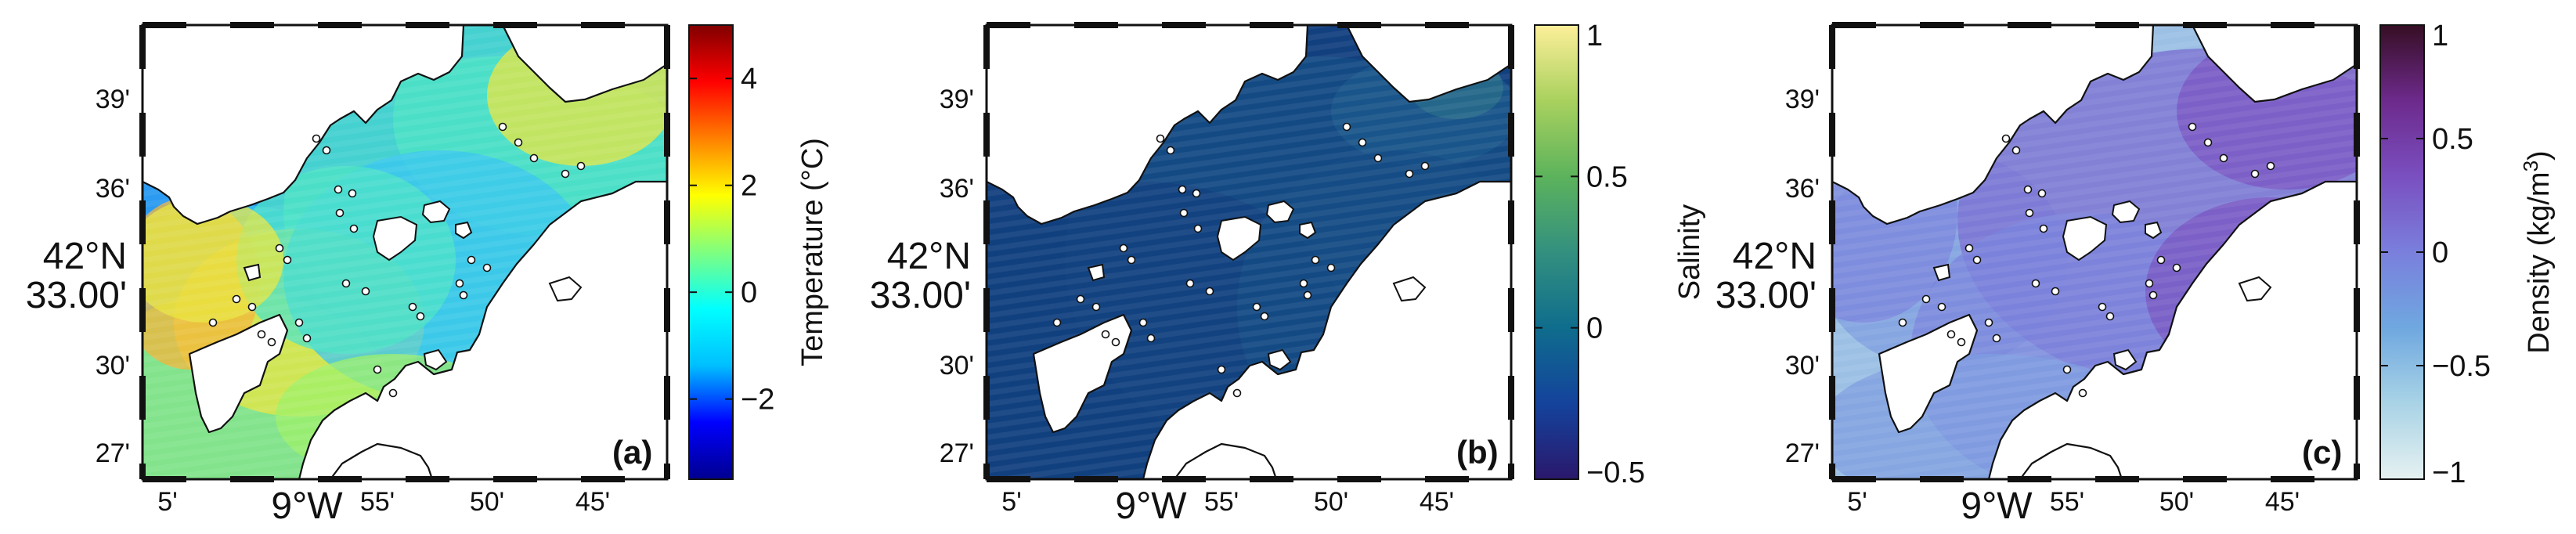 Image resolution: width=2576 pixels, height=534 pixels. I want to click on islets-c, so click(2086, 260).